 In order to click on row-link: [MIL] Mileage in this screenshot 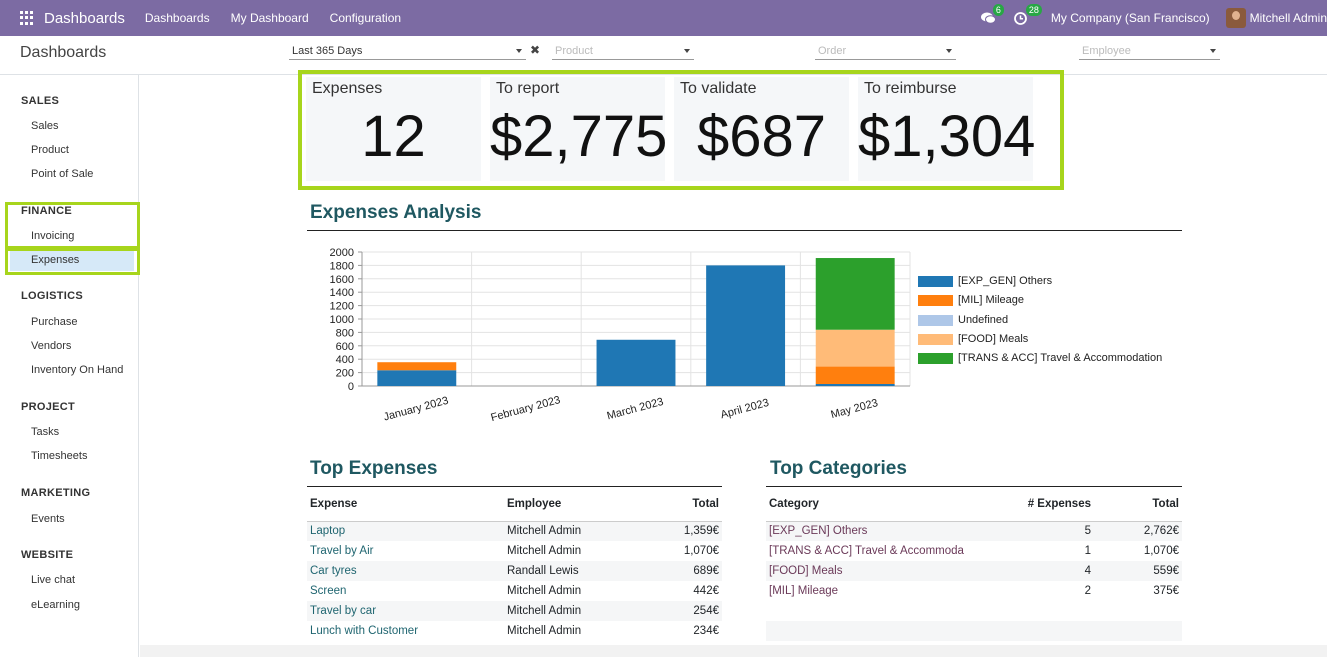, I will do `click(804, 591)`.